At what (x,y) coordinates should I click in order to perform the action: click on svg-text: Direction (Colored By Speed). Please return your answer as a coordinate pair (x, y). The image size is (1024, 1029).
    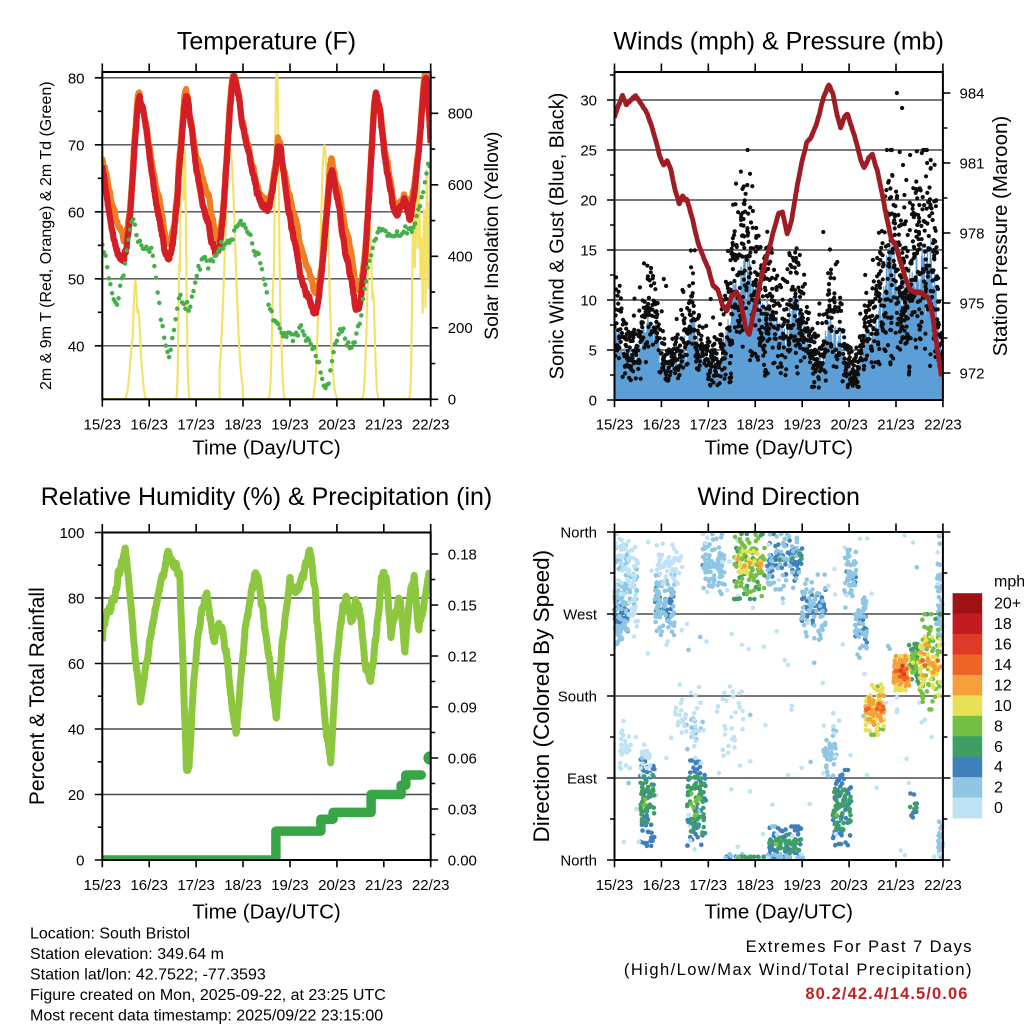
    Looking at the image, I should click on (541, 696).